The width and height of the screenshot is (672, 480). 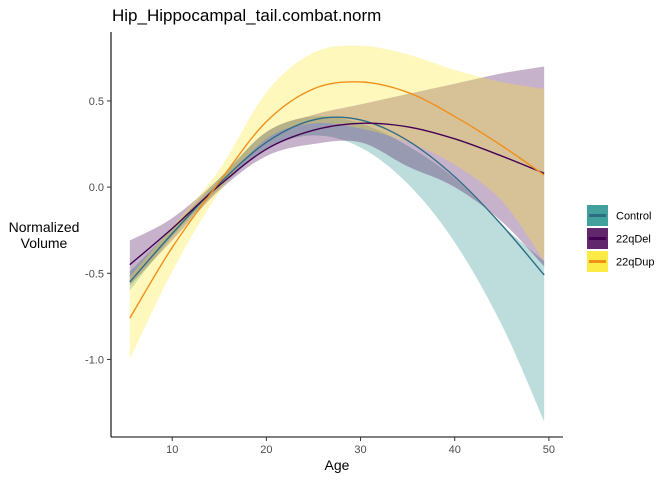 What do you see at coordinates (96, 102) in the screenshot?
I see `y-tick-label: 0.5` at bounding box center [96, 102].